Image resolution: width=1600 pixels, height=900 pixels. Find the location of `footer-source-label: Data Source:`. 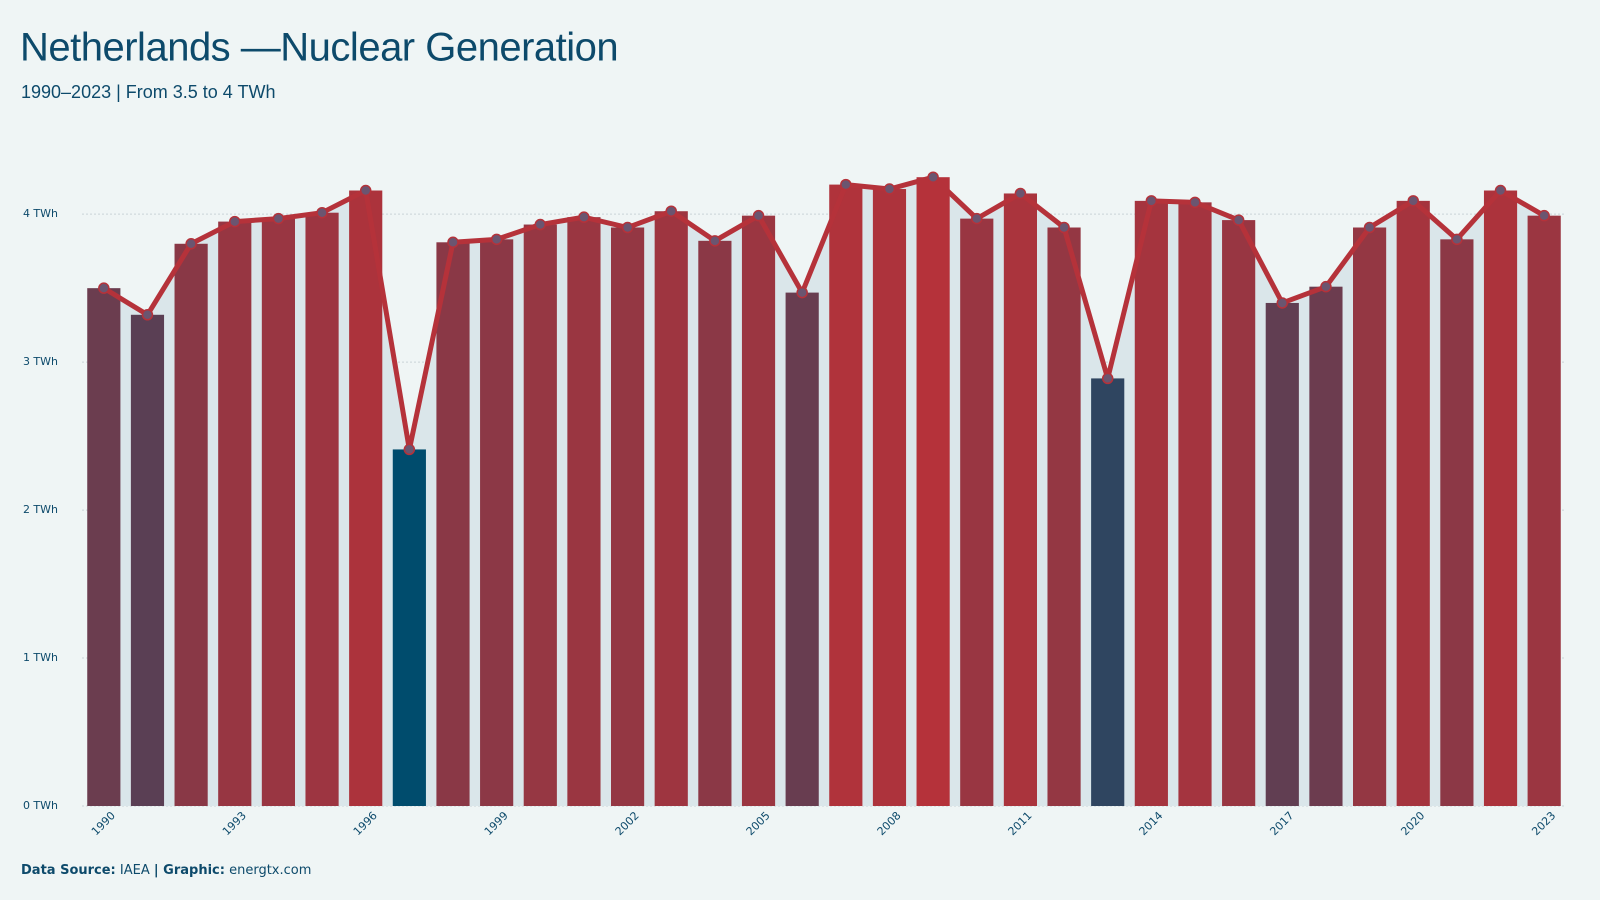

footer-source-label: Data Source: is located at coordinates (68, 870).